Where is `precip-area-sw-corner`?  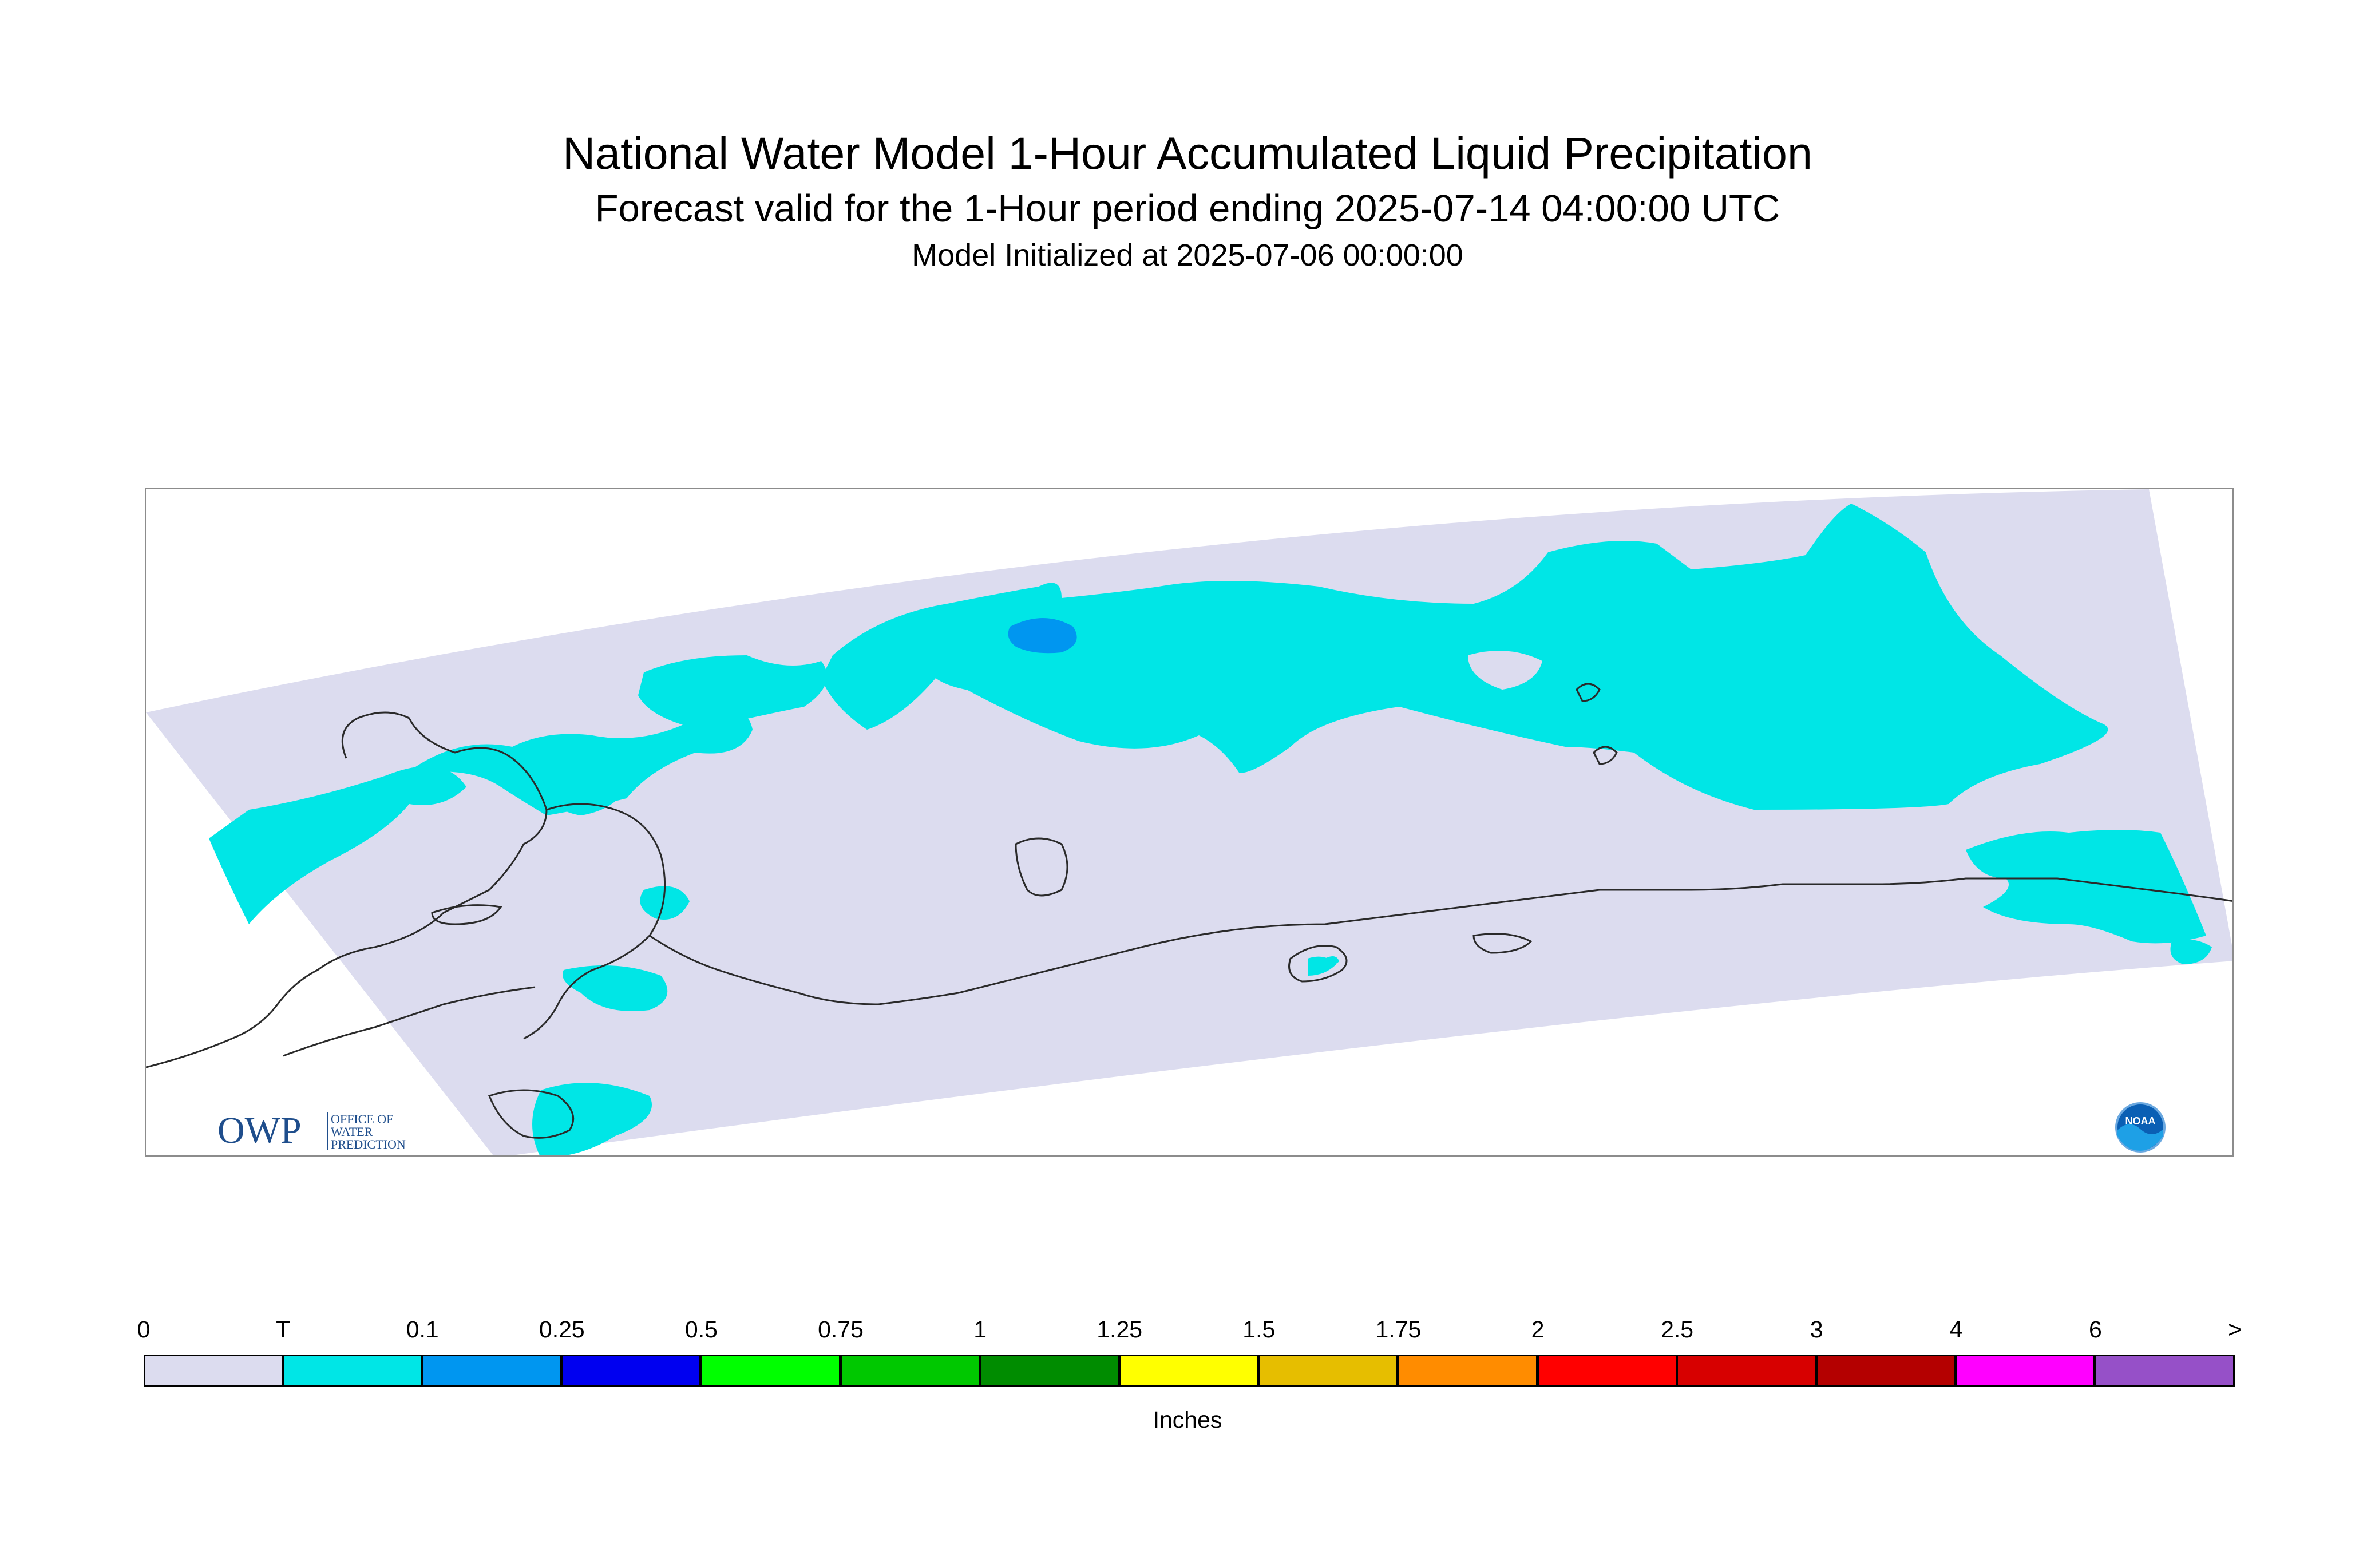
precip-area-sw-corner is located at coordinates (592, 1119).